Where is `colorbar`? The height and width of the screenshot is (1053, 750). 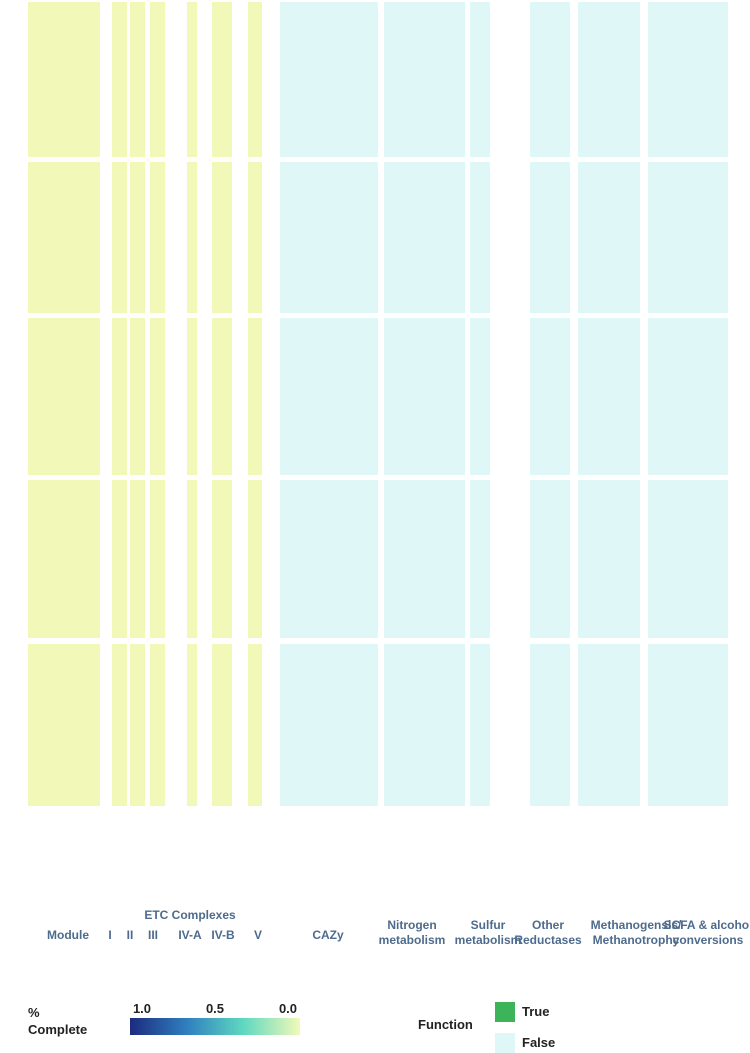 colorbar is located at coordinates (215, 1026).